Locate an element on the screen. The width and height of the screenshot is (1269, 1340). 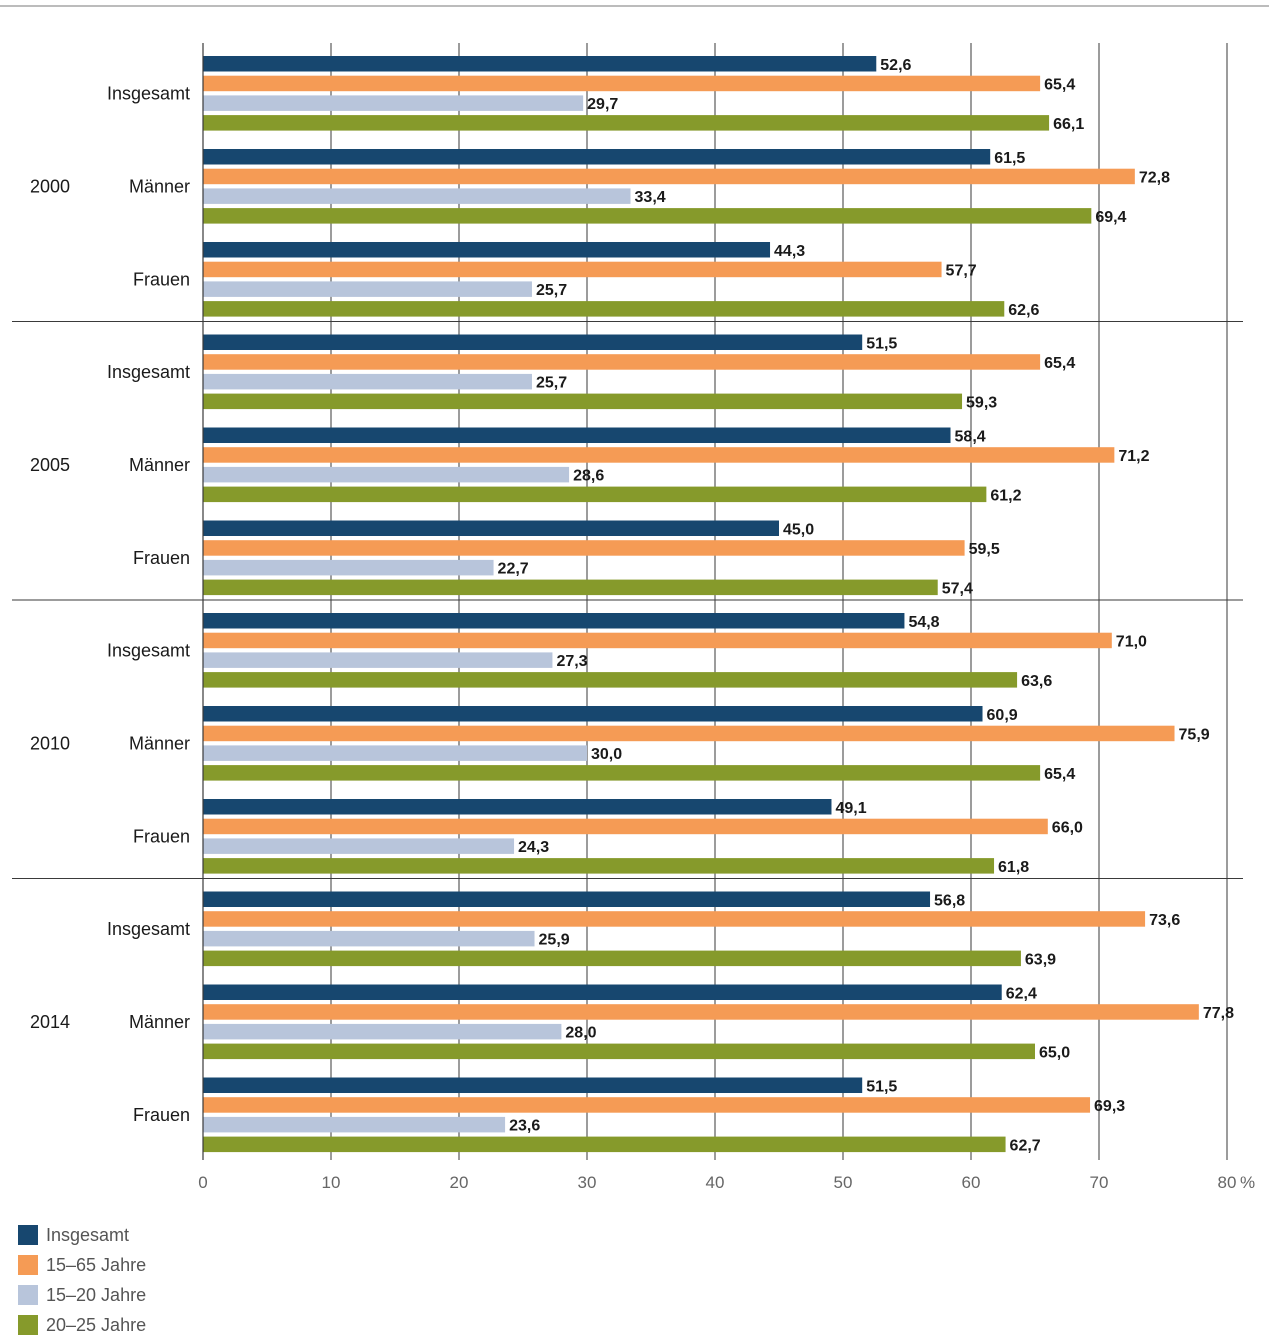
legend-label: 20–25 Jahre is located at coordinates (96, 1324).